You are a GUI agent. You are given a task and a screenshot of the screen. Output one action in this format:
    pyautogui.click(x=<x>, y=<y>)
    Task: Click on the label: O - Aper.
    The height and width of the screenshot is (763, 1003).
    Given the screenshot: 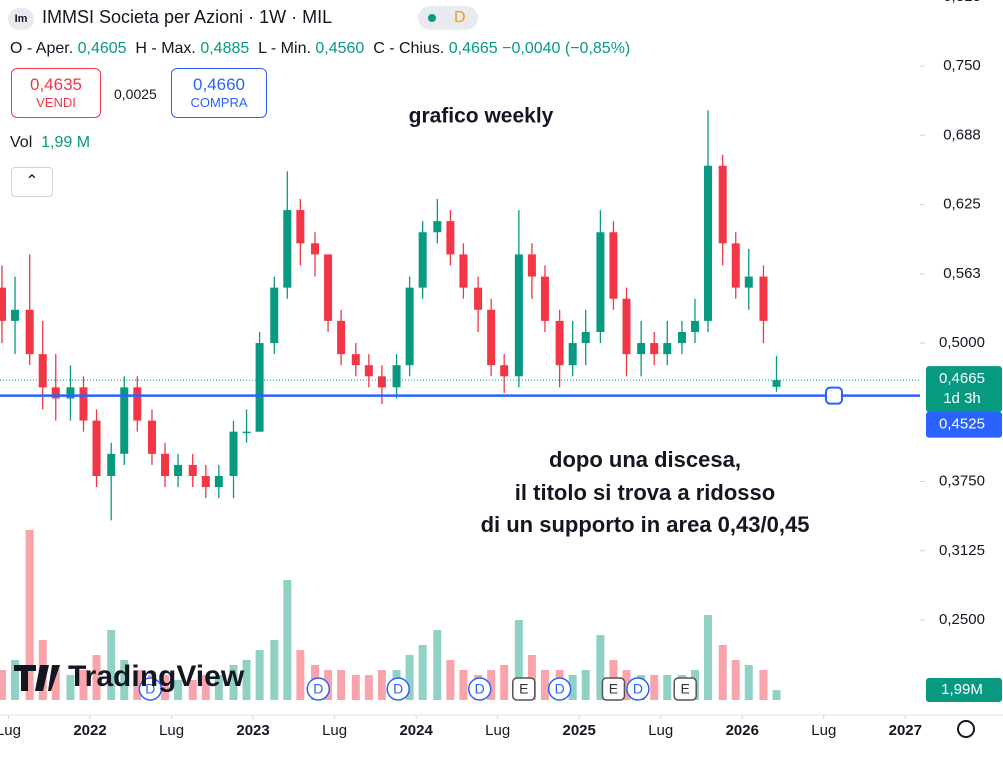 What is the action you would take?
    pyautogui.click(x=42, y=48)
    